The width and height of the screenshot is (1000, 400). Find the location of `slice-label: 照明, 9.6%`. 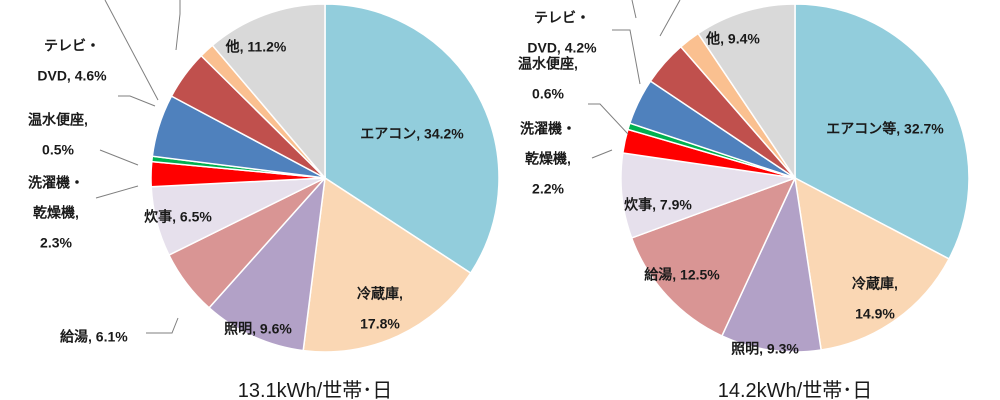

slice-label: 照明, 9.6% is located at coordinates (258, 329).